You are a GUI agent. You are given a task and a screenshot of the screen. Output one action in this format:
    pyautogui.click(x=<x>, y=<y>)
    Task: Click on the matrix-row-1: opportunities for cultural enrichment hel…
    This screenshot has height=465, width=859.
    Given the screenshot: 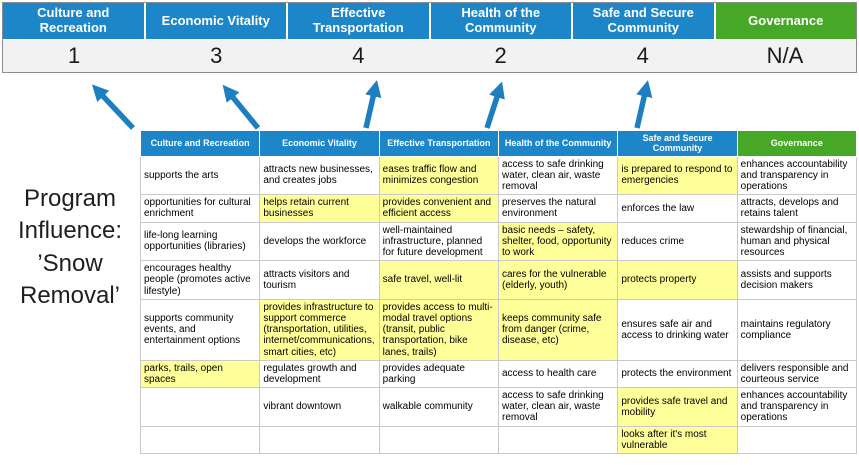 What is the action you would take?
    pyautogui.click(x=498, y=208)
    